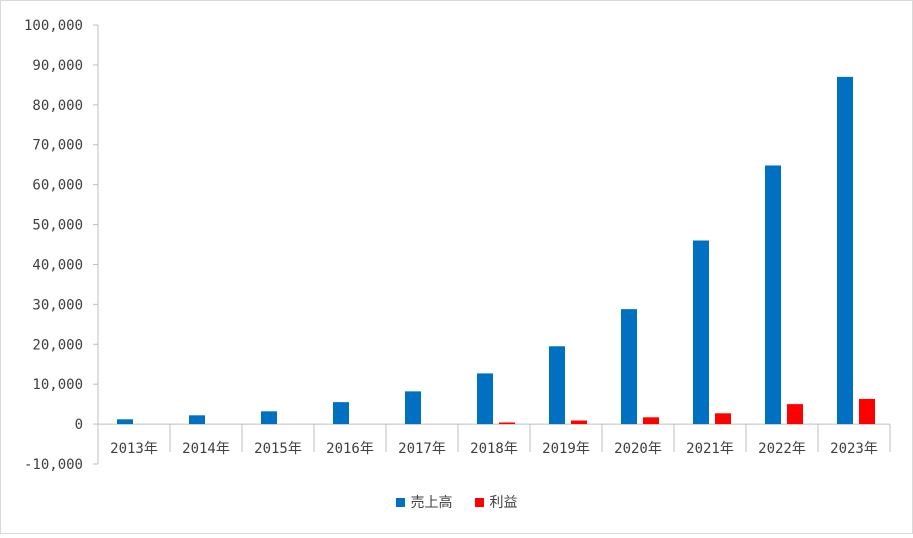 This screenshot has width=913, height=538. Describe the element at coordinates (782, 449) in the screenshot. I see `x-tick-label: 2022年` at that location.